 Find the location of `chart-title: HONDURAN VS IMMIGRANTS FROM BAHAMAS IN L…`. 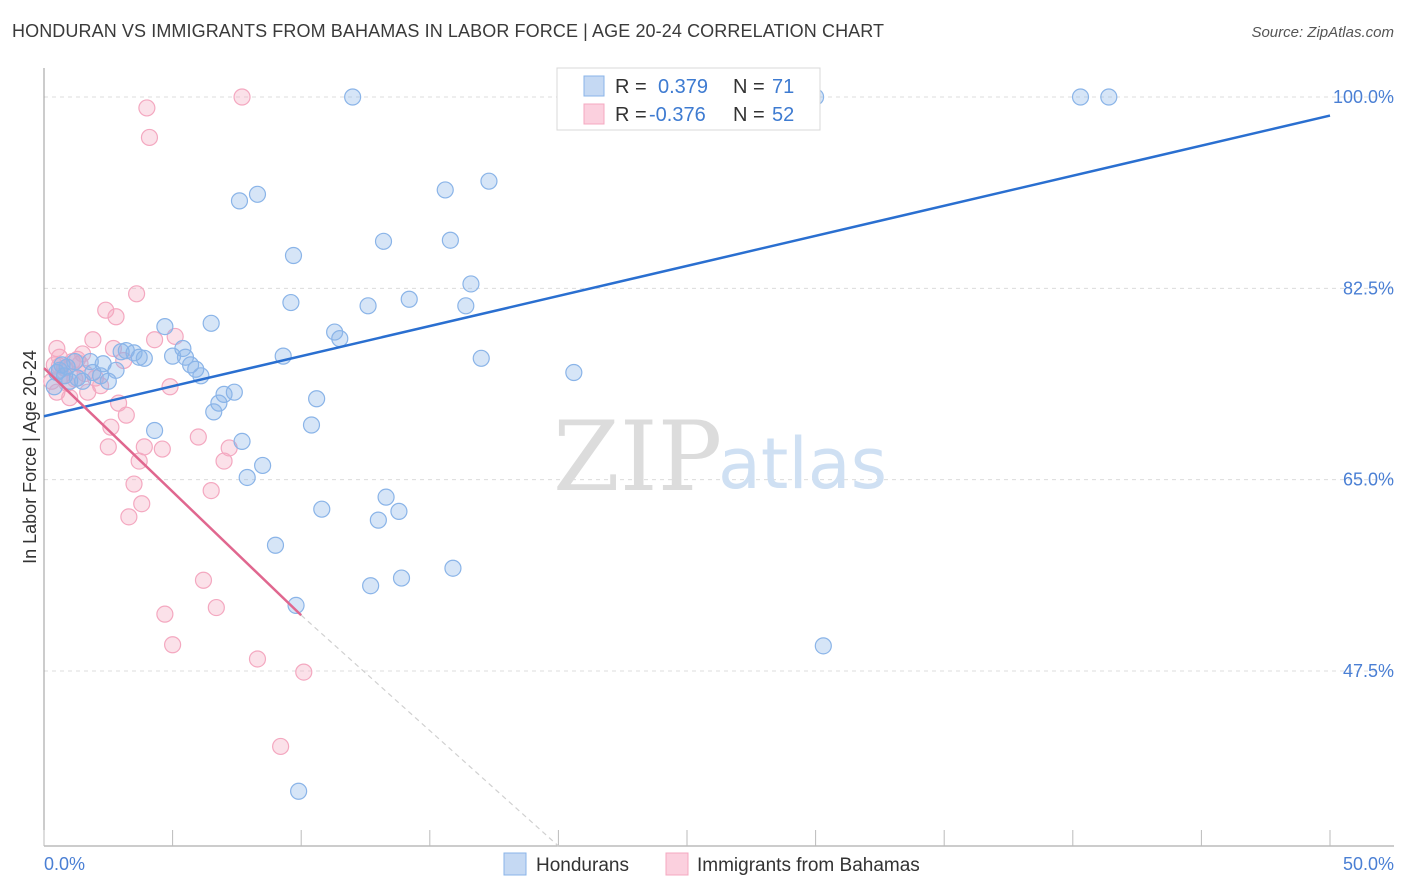

chart-title: HONDURAN VS IMMIGRANTS FROM BAHAMAS IN L… is located at coordinates (448, 31).